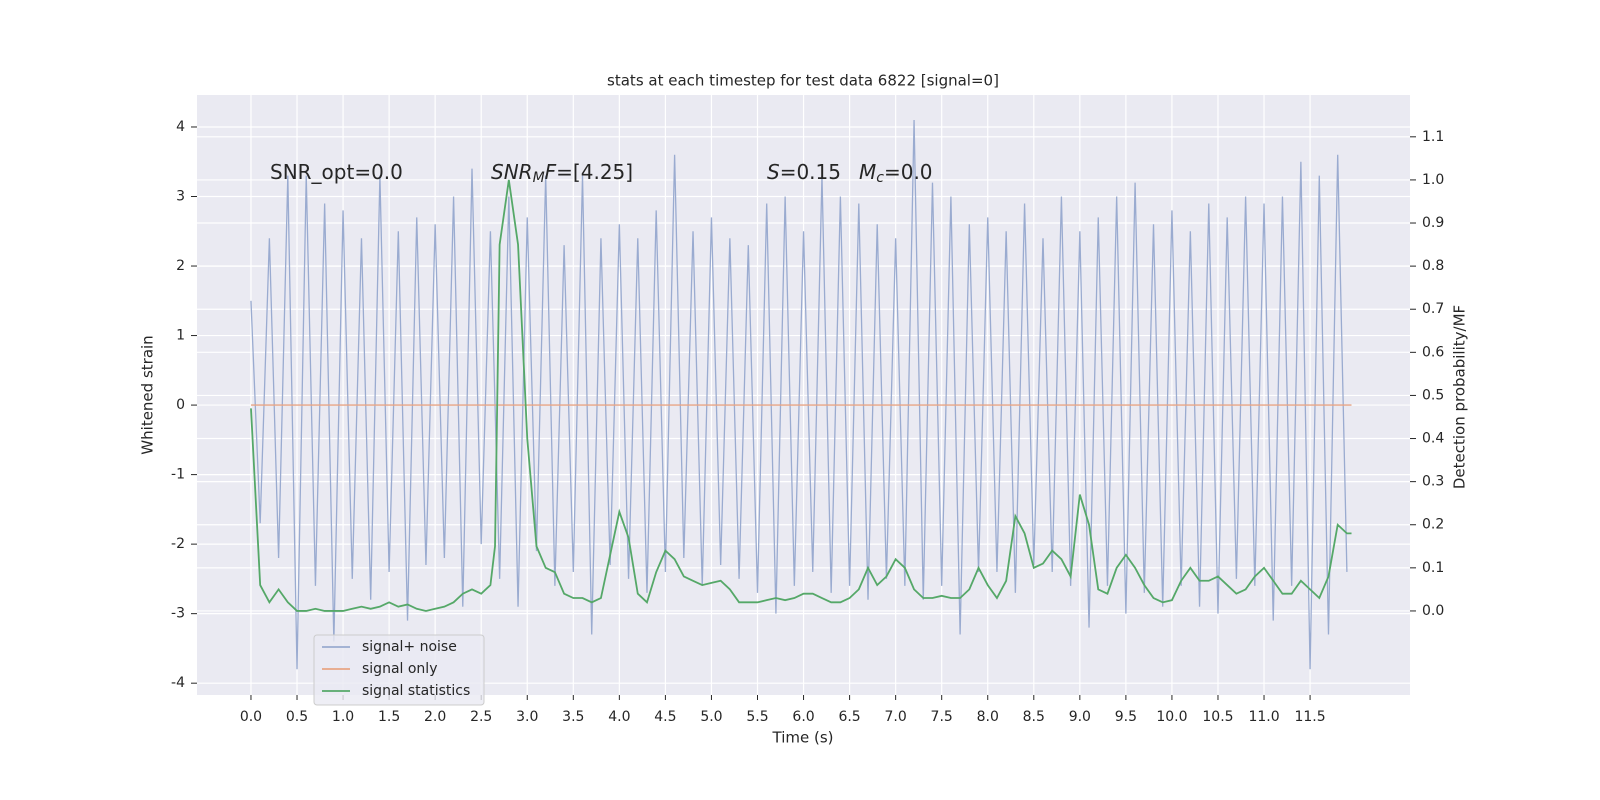  What do you see at coordinates (1433, 223) in the screenshot?
I see `y2-tick-label: 0.9` at bounding box center [1433, 223].